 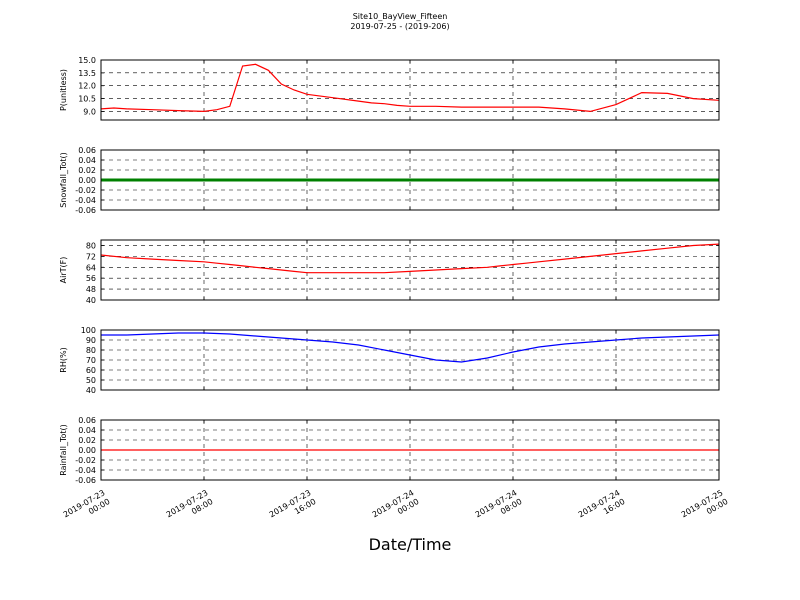 What do you see at coordinates (87, 99) in the screenshot?
I see `y-tick-label: 10.5` at bounding box center [87, 99].